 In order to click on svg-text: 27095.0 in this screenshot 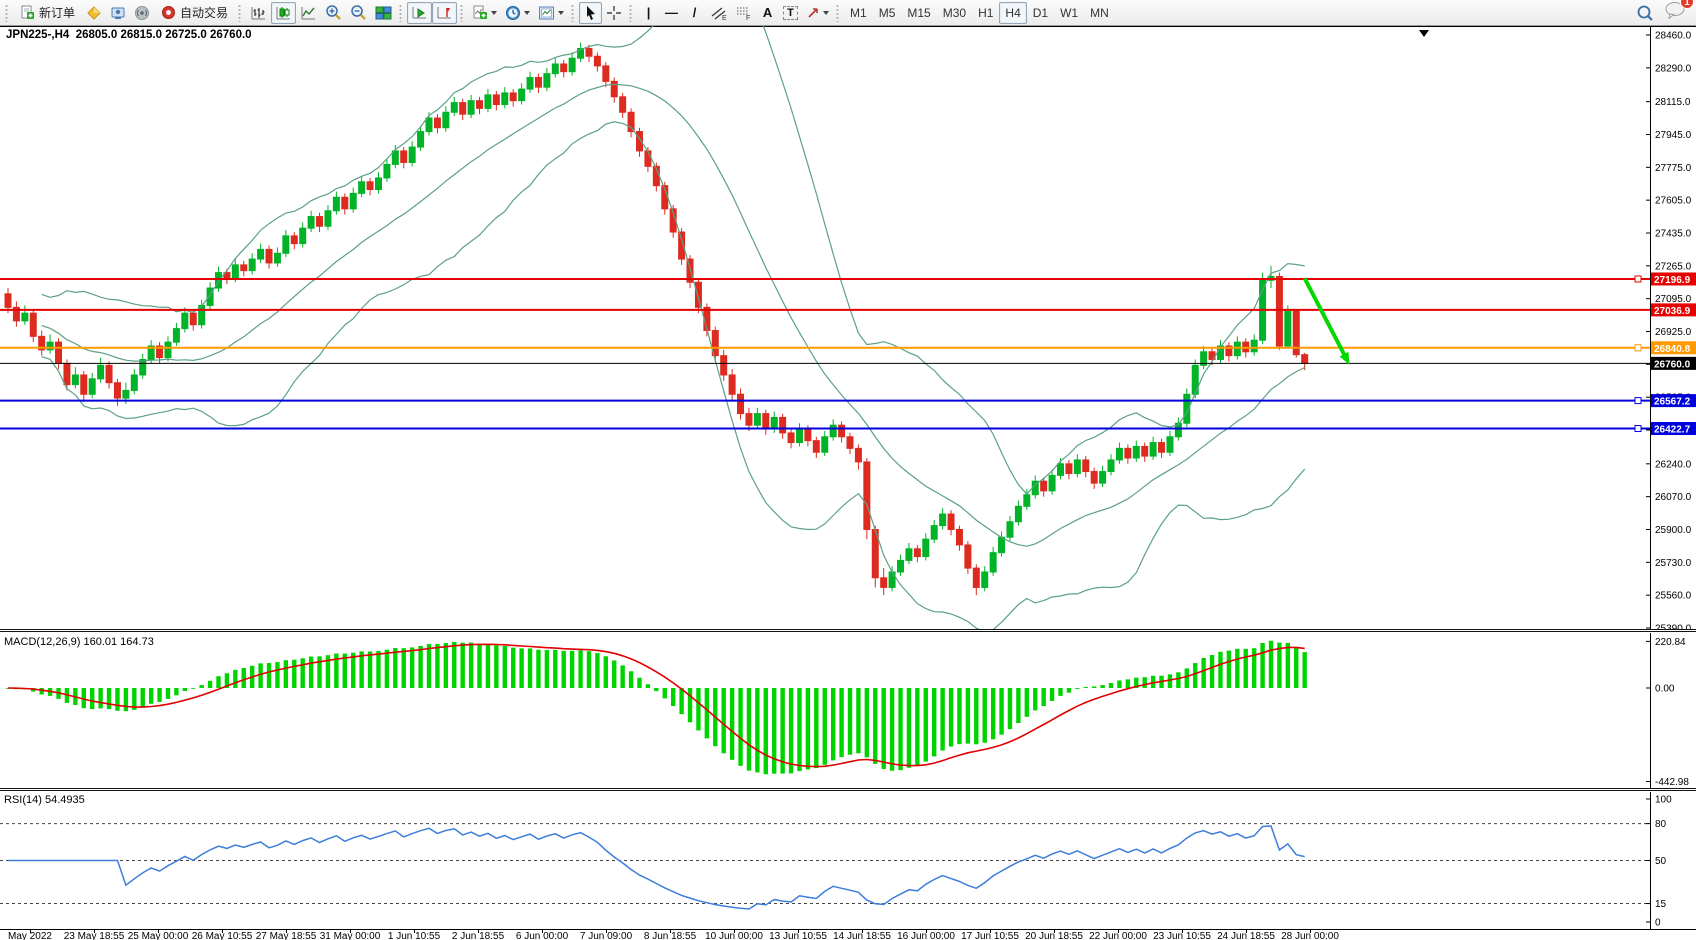, I will do `click(1673, 299)`.